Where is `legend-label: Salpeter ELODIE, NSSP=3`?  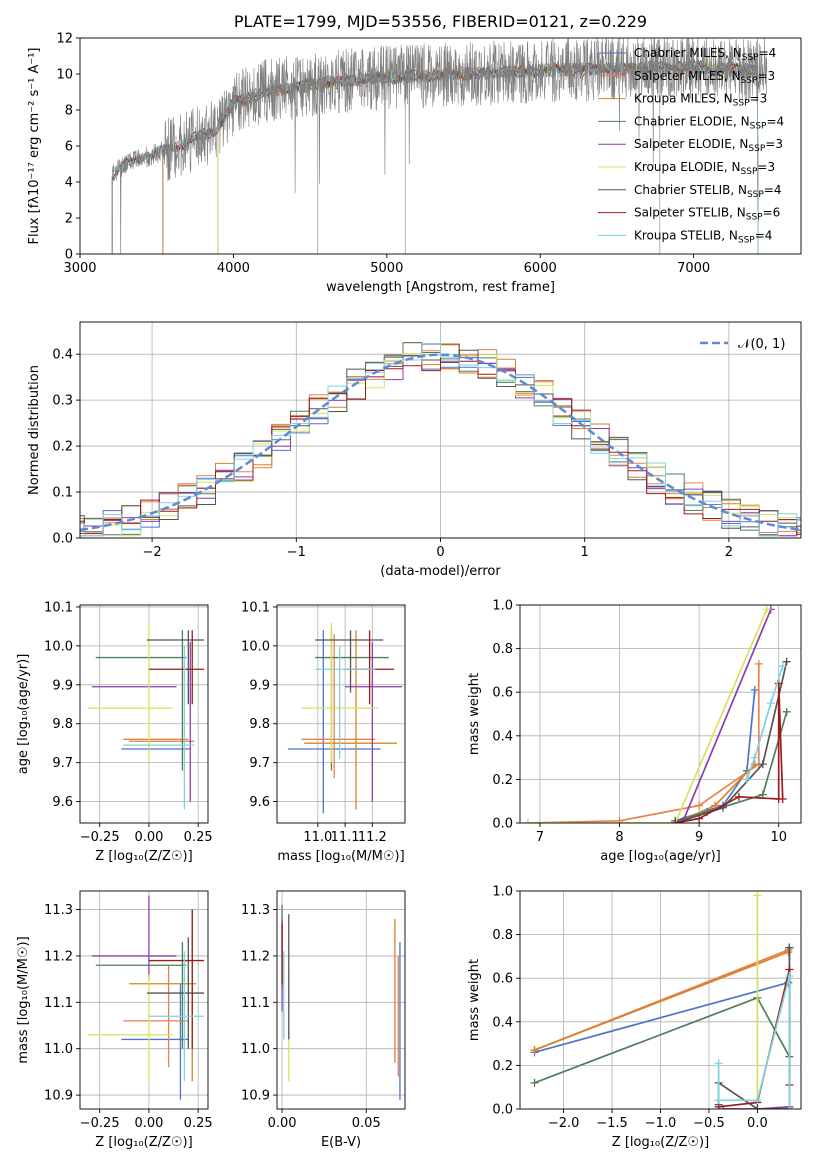
legend-label: Salpeter ELODIE, NSSP=3 is located at coordinates (708, 145).